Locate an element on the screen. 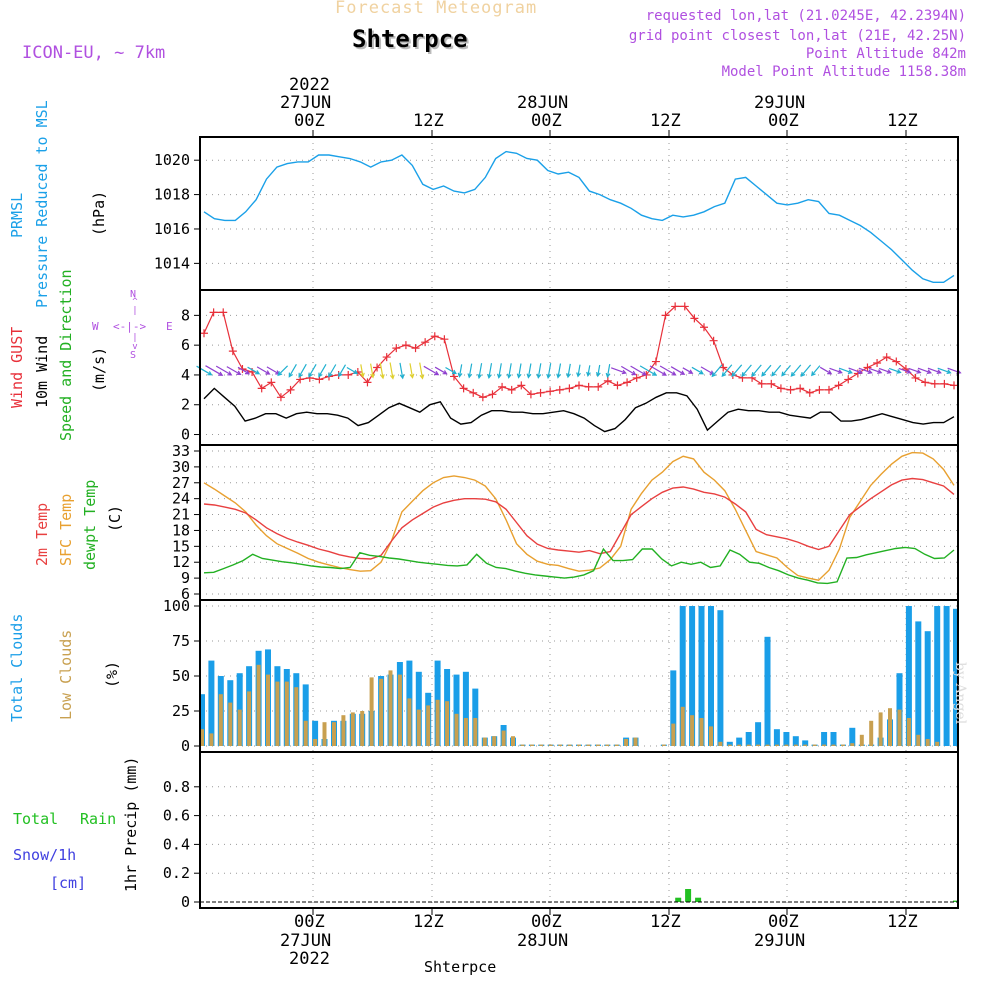 Image resolution: width=1000 pixels, height=1000 pixels. bottom-tick-12z-2: 12Z is located at coordinates (665, 922).